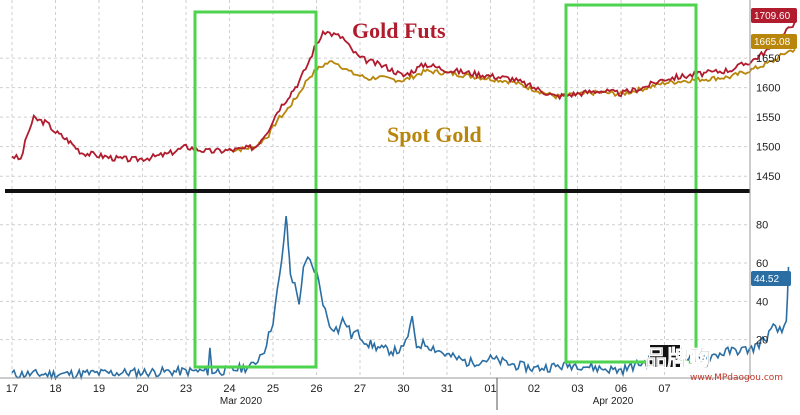 Image resolution: width=800 pixels, height=415 pixels. Describe the element at coordinates (768, 148) in the screenshot. I see `top-y-tick-1: 1500` at that location.